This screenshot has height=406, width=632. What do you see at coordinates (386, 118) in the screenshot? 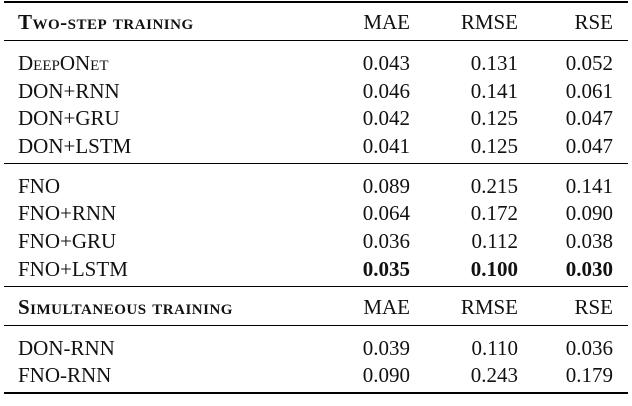
I see `metric-value: 0.042` at bounding box center [386, 118].